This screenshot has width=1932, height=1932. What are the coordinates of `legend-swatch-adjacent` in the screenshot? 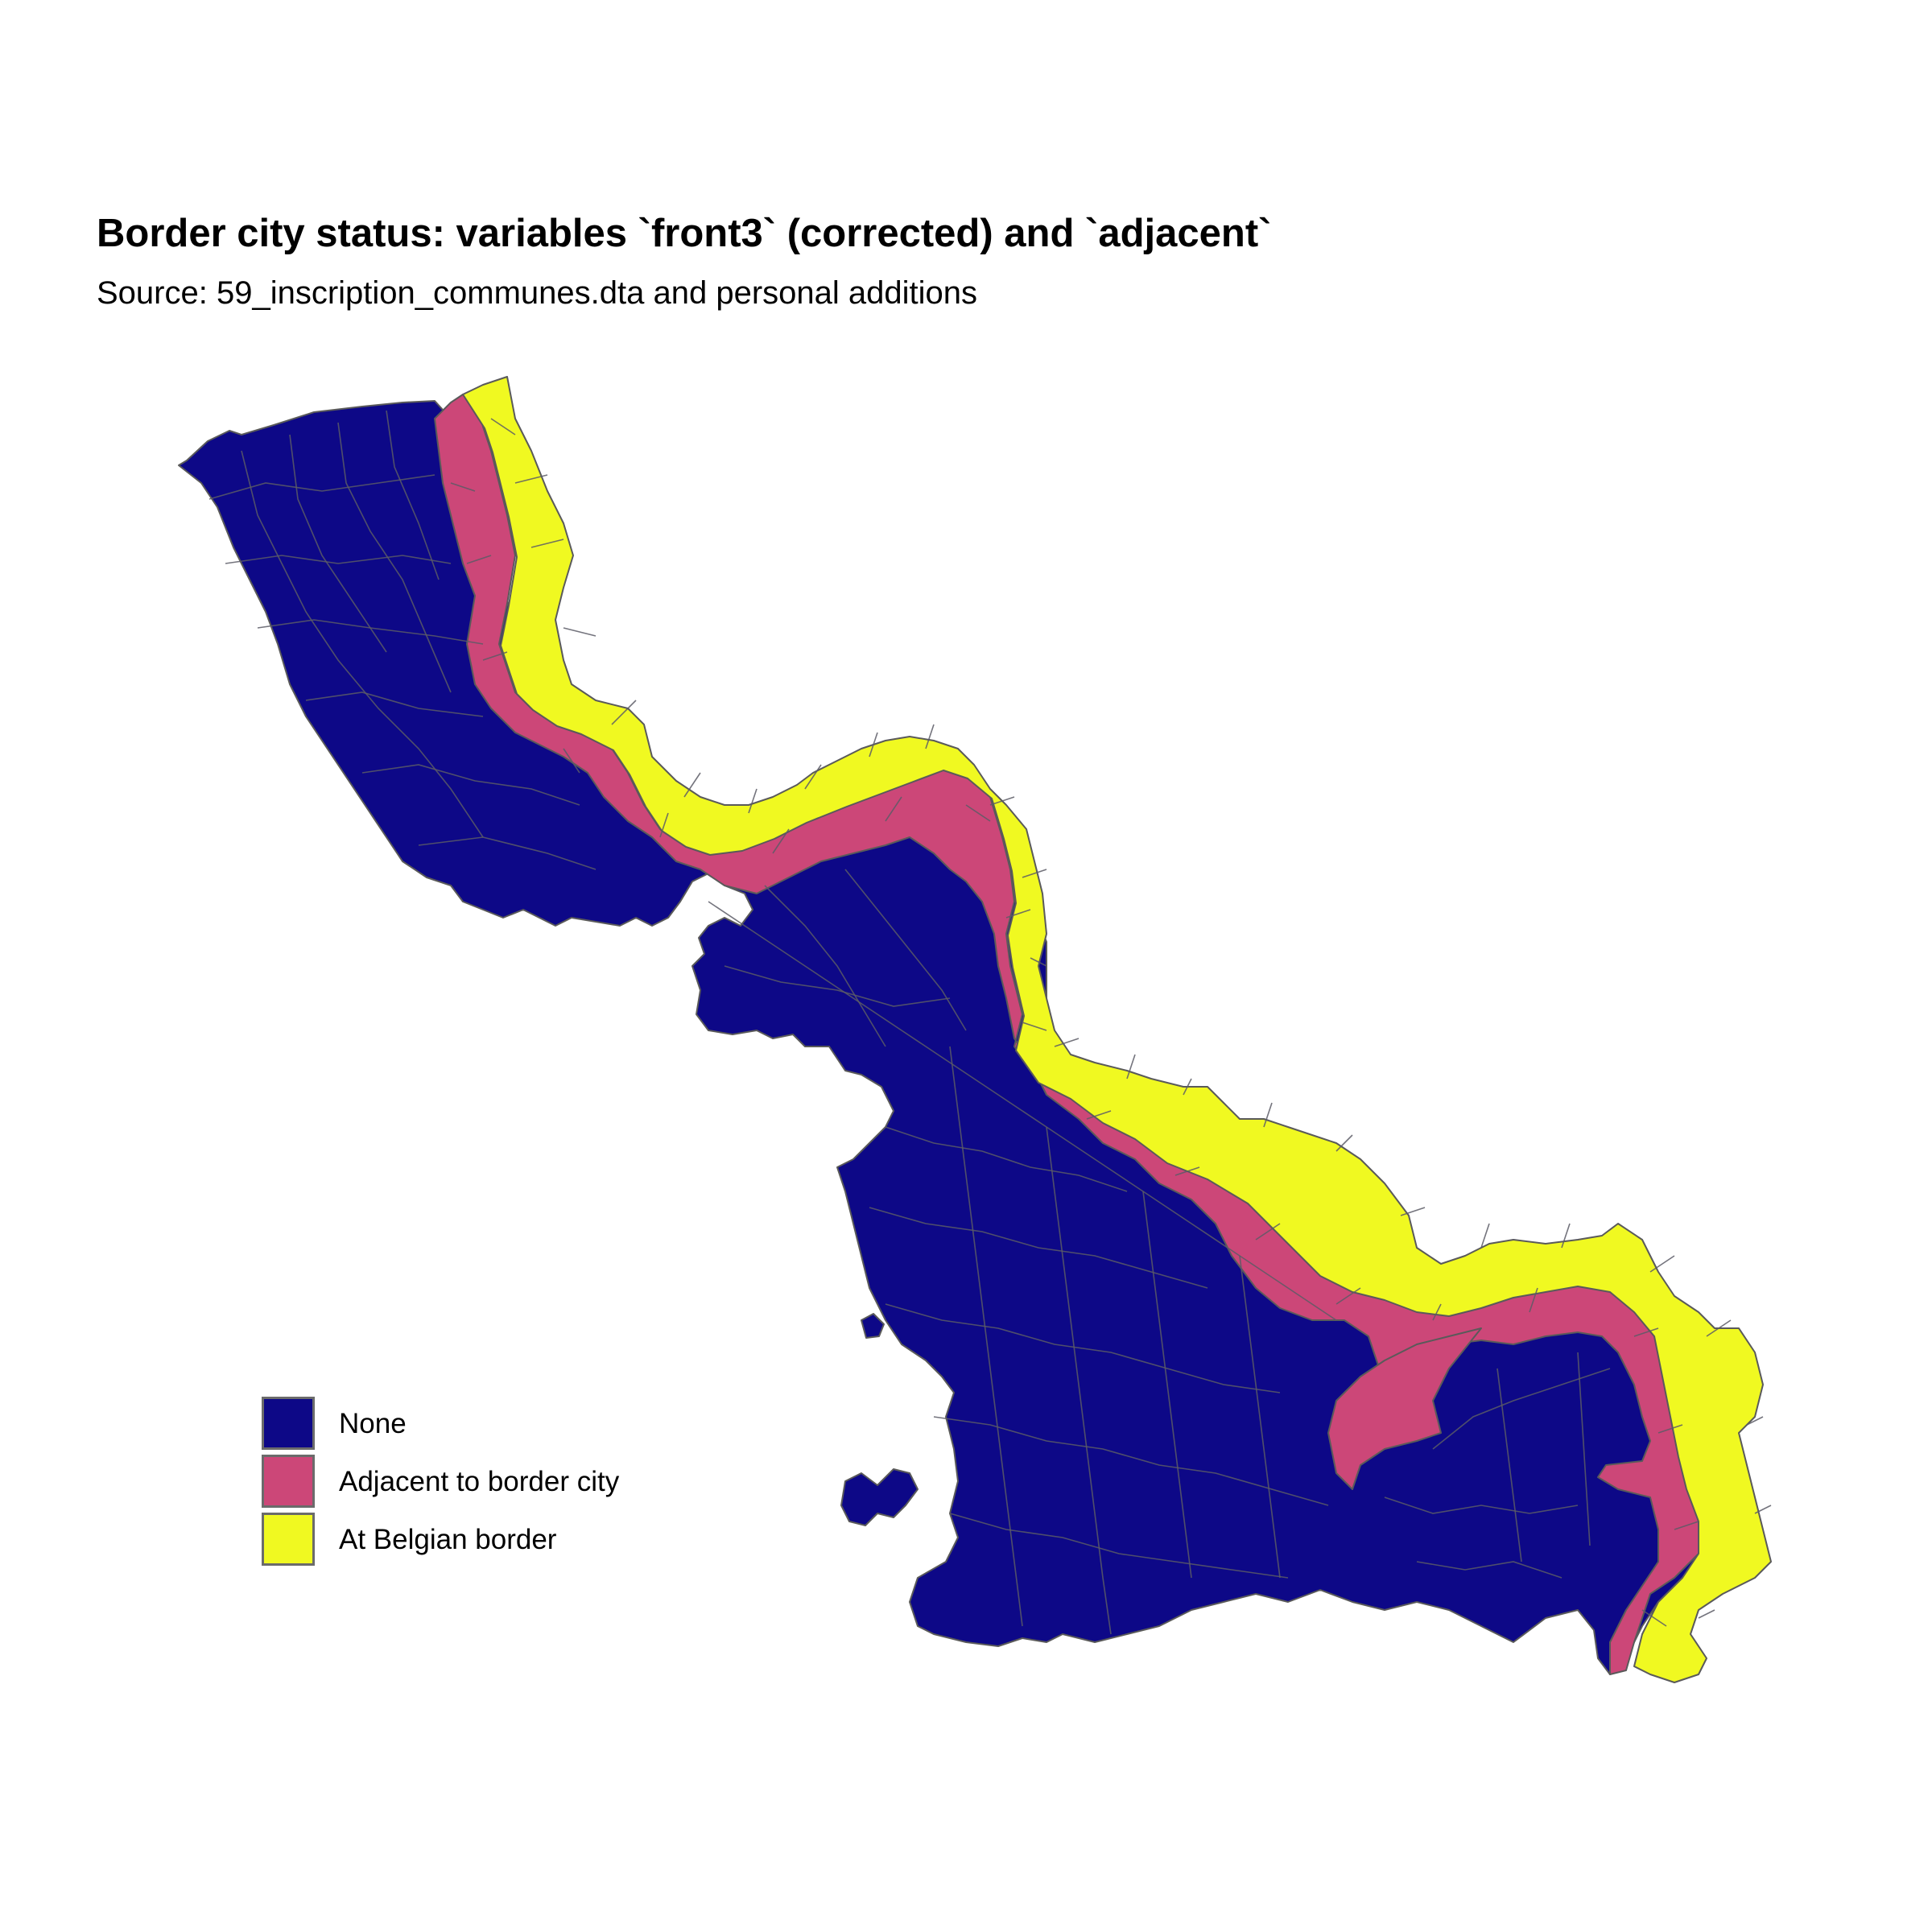 It's located at (288, 1481).